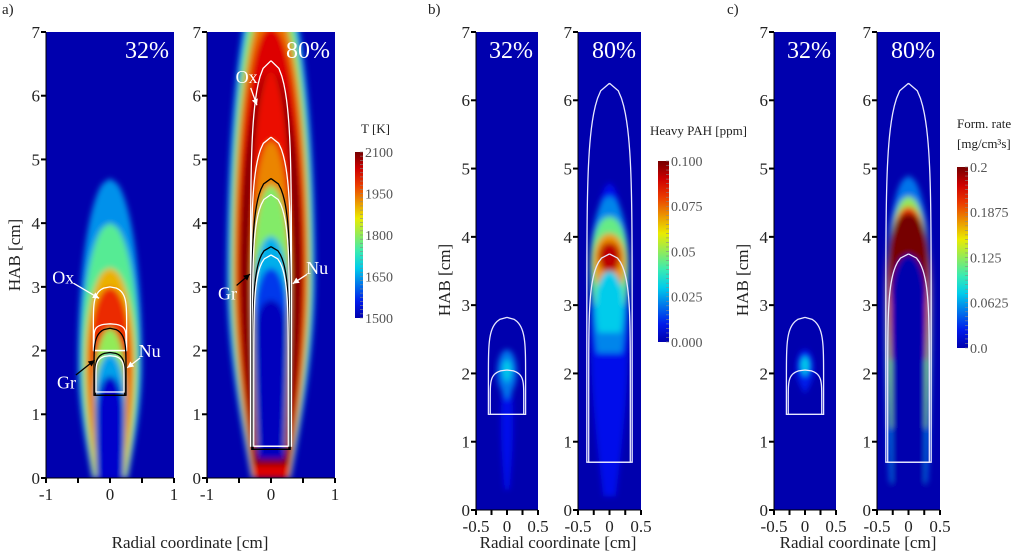  What do you see at coordinates (979, 349) in the screenshot?
I see `colorbar-tick-label: 0.0` at bounding box center [979, 349].